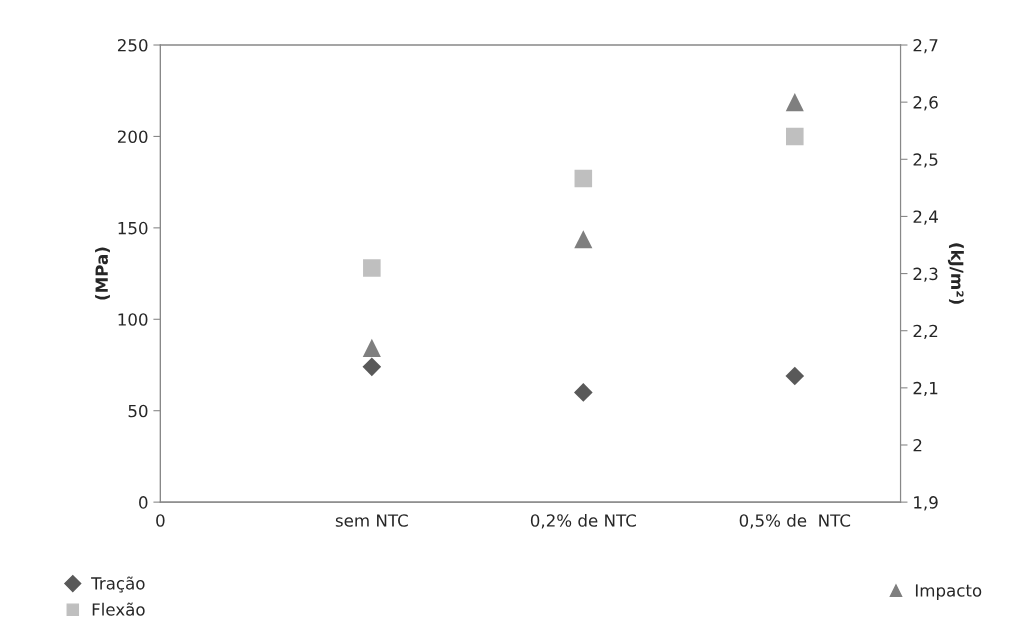 The image size is (1028, 634). What do you see at coordinates (925, 46) in the screenshot?
I see `y2-tick-label: 2,7` at bounding box center [925, 46].